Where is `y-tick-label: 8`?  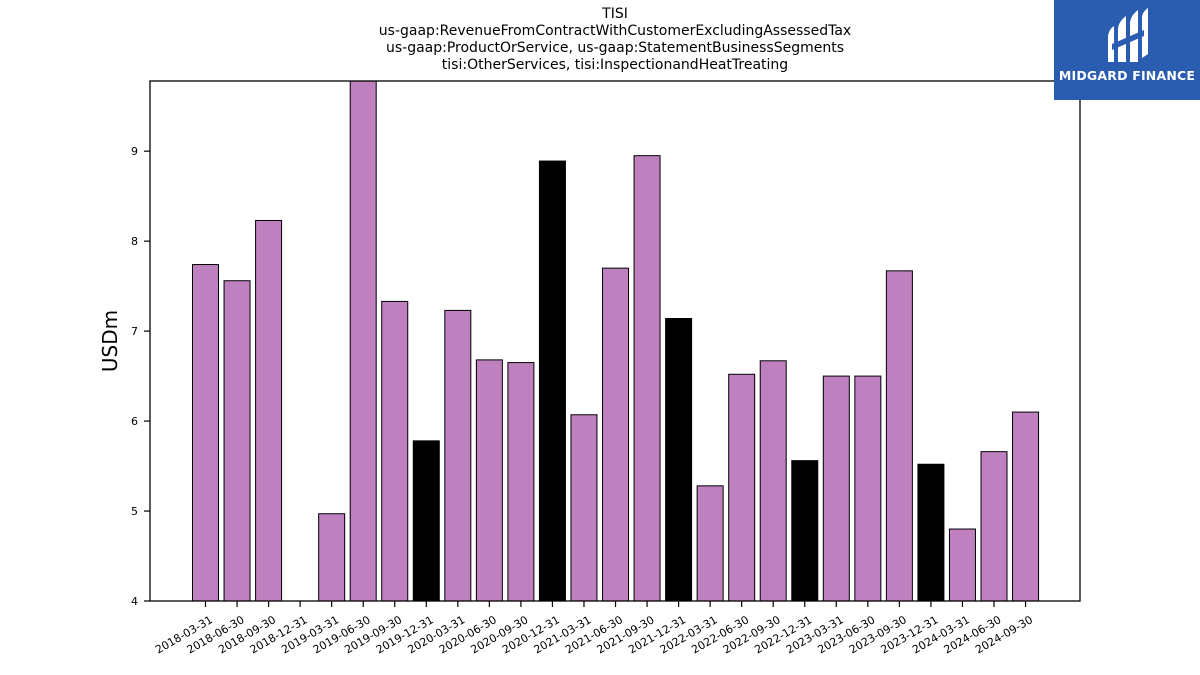 y-tick-label: 8 is located at coordinates (134, 241).